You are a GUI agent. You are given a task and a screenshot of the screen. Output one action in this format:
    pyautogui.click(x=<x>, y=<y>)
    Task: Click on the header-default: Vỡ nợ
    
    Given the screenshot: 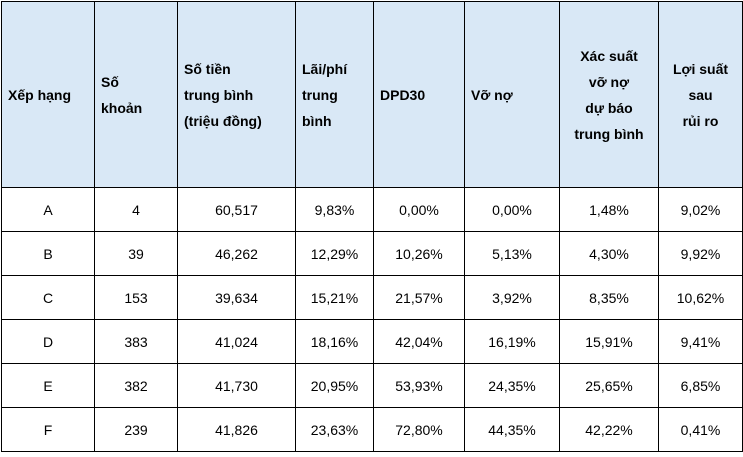 What is the action you would take?
    pyautogui.click(x=512, y=94)
    